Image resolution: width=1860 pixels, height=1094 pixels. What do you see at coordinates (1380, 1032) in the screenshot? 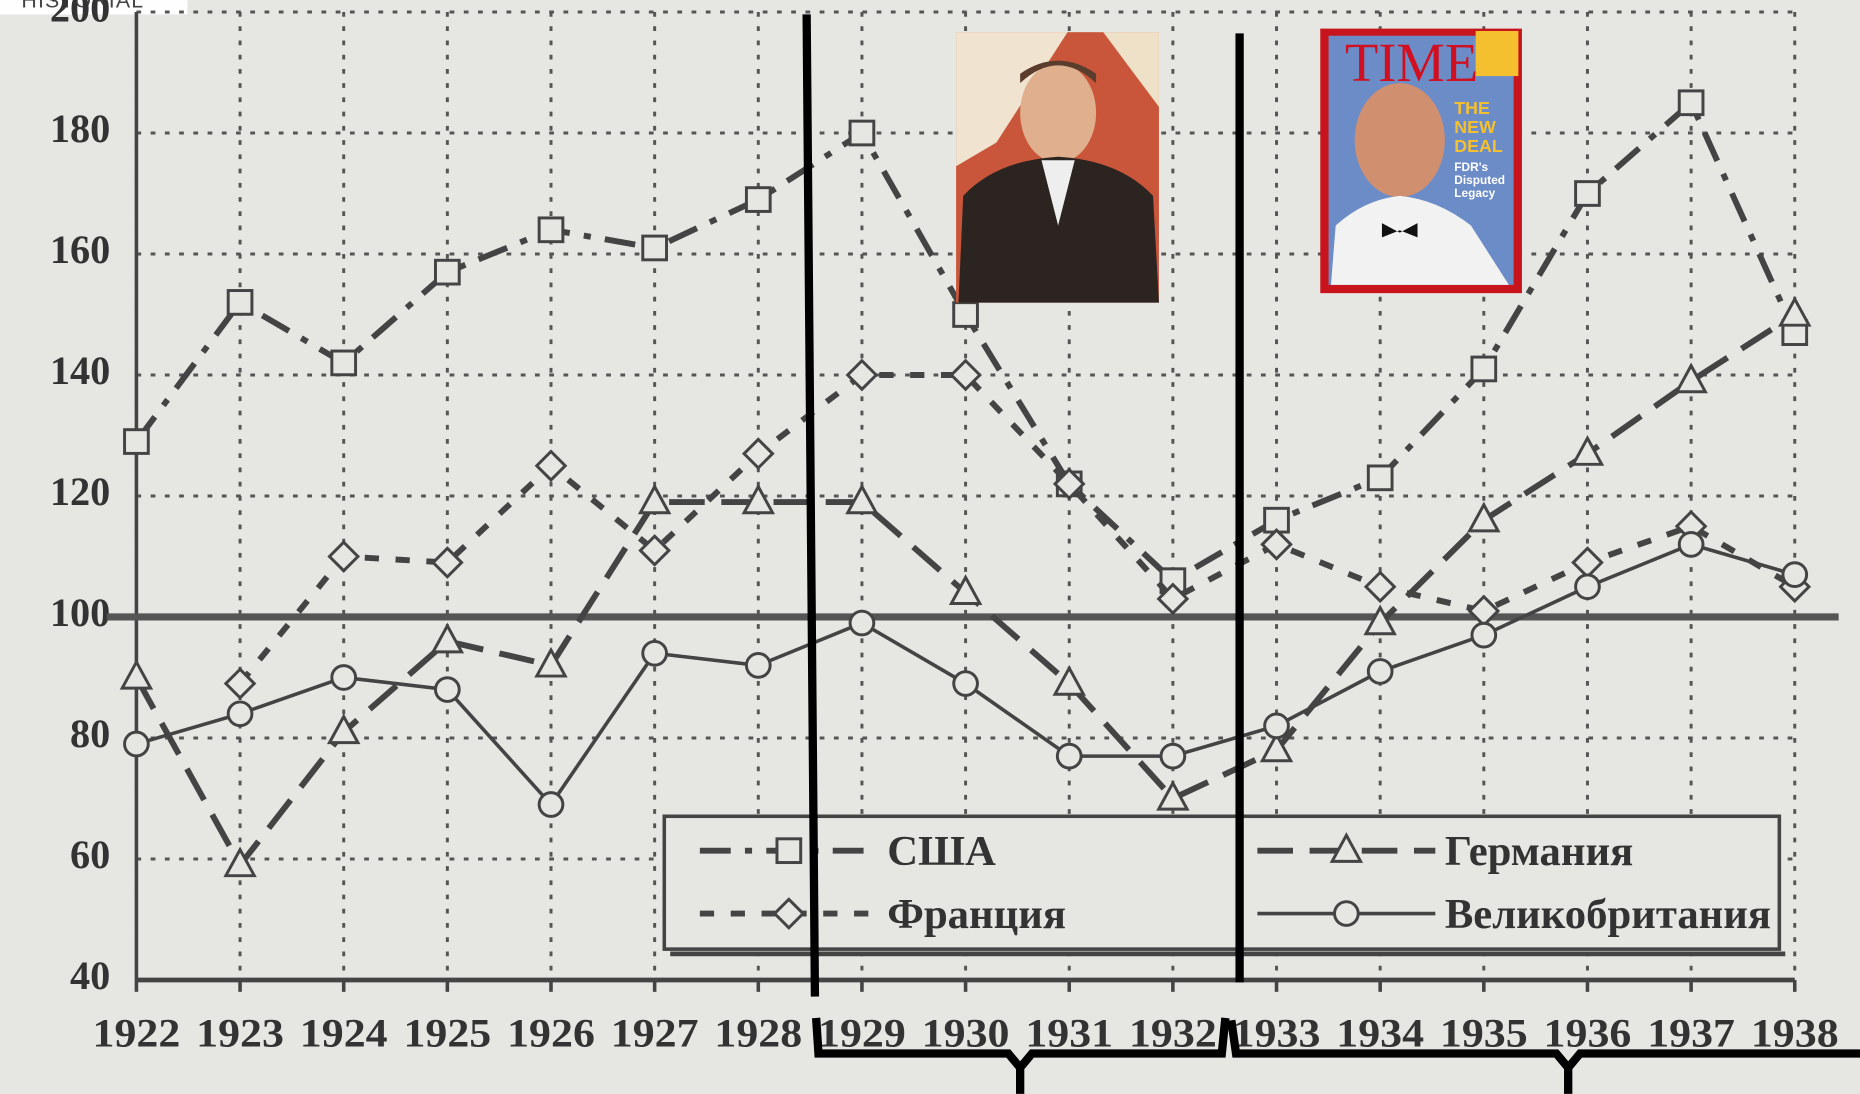
I see `x-tick-label: 1934` at bounding box center [1380, 1032].